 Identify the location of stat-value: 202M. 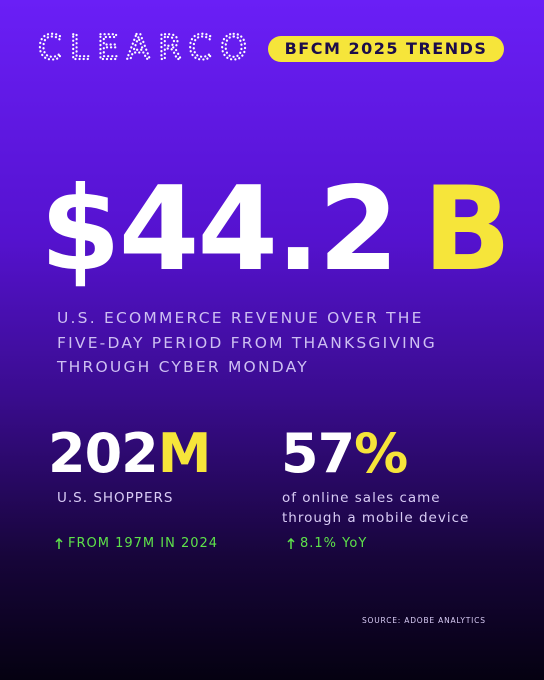
(130, 453).